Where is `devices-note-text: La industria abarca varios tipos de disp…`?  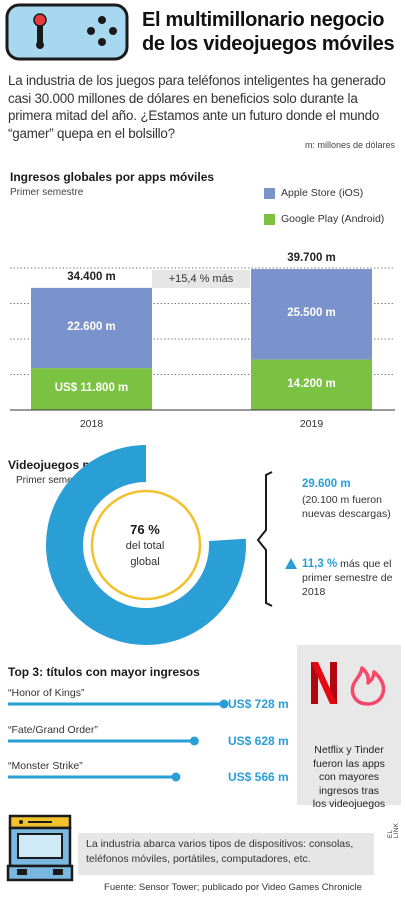
devices-note-text: La industria abarca varios tipos de disp… is located at coordinates (220, 851).